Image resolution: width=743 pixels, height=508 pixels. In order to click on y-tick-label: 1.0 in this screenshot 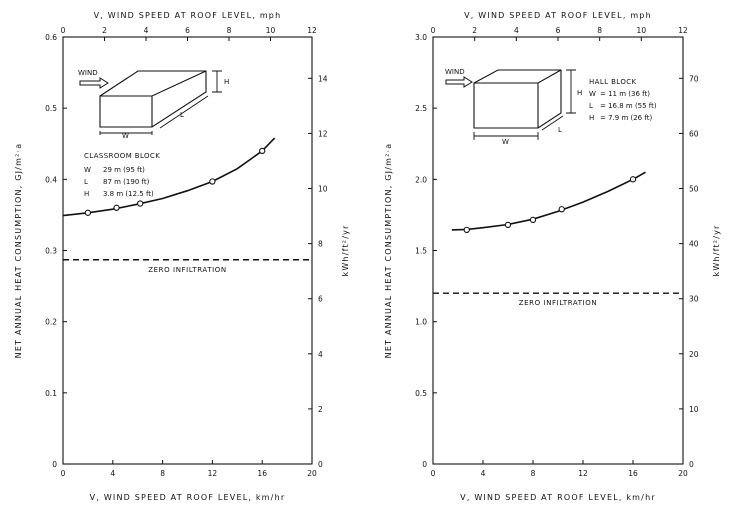, I will do `click(421, 322)`.